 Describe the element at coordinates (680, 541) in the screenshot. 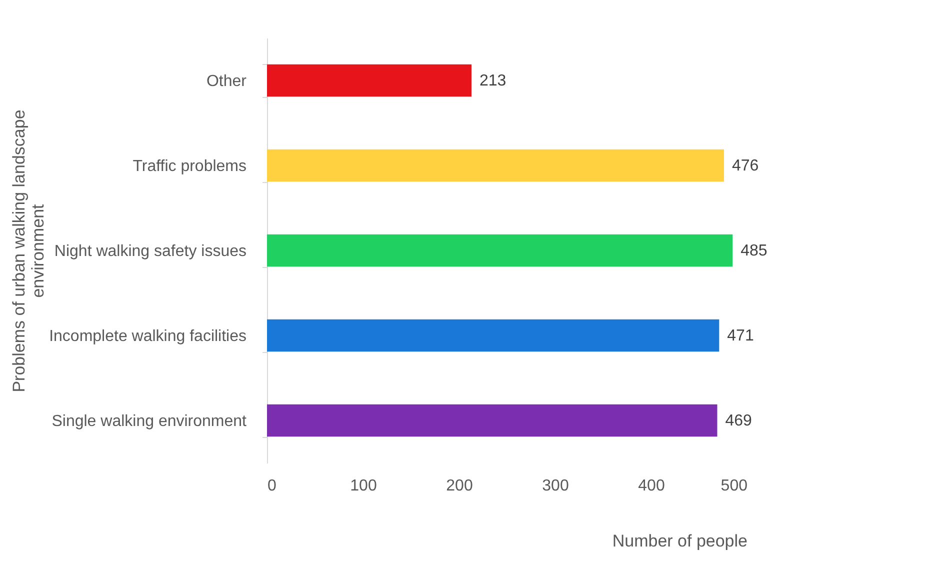

I see `x-axis-title: Number of people` at that location.